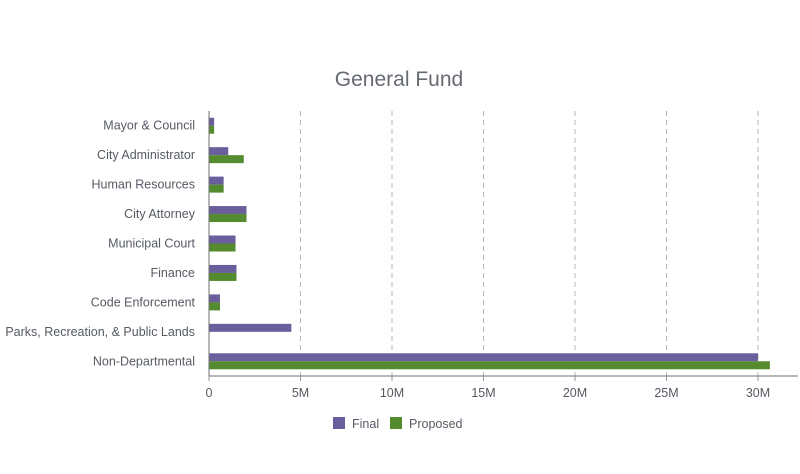  I want to click on x-tick-label: 20M, so click(575, 393).